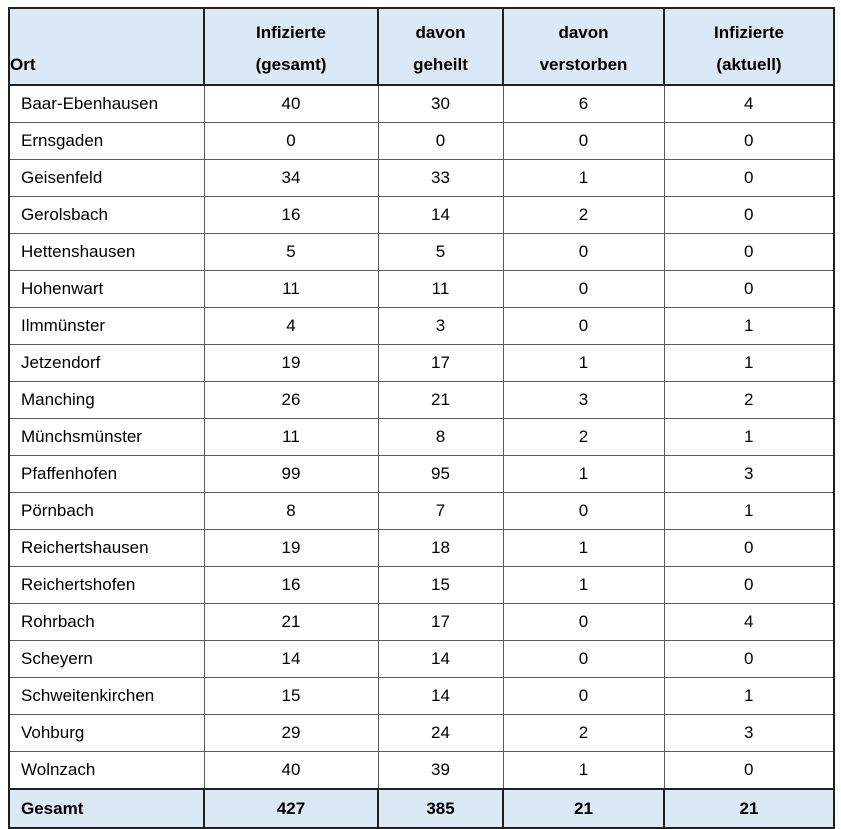 This screenshot has width=841, height=829. What do you see at coordinates (291, 32) in the screenshot?
I see `header-line: Infizierte` at bounding box center [291, 32].